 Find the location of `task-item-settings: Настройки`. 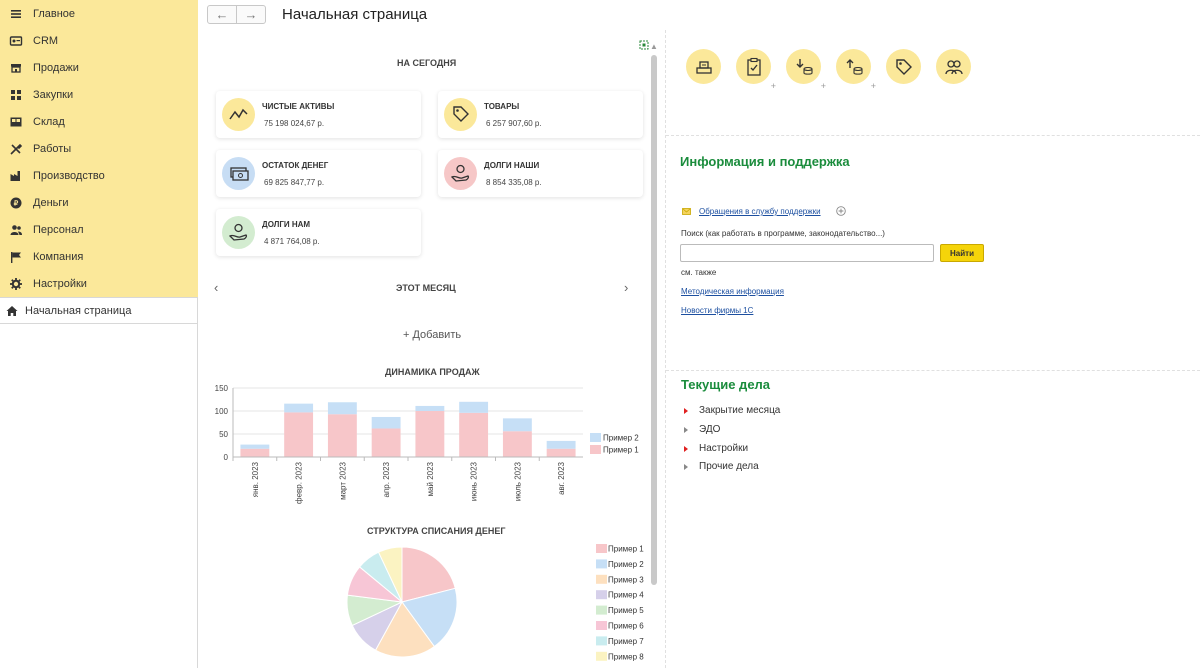

task-item-settings: Настройки is located at coordinates (716, 448).